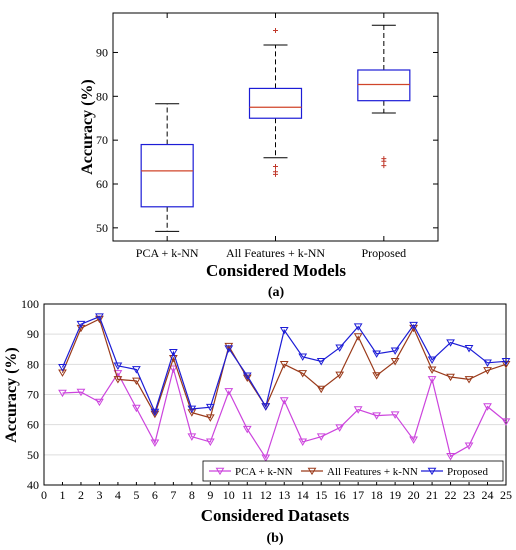  What do you see at coordinates (247, 495) in the screenshot?
I see `x-tick-label: 11` at bounding box center [247, 495].